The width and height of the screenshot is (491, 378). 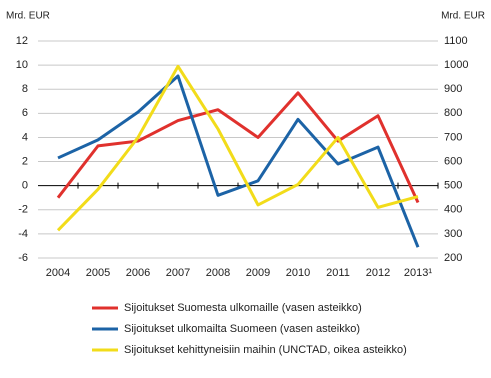 I want to click on x-tick-label: 2010, so click(x=298, y=273).